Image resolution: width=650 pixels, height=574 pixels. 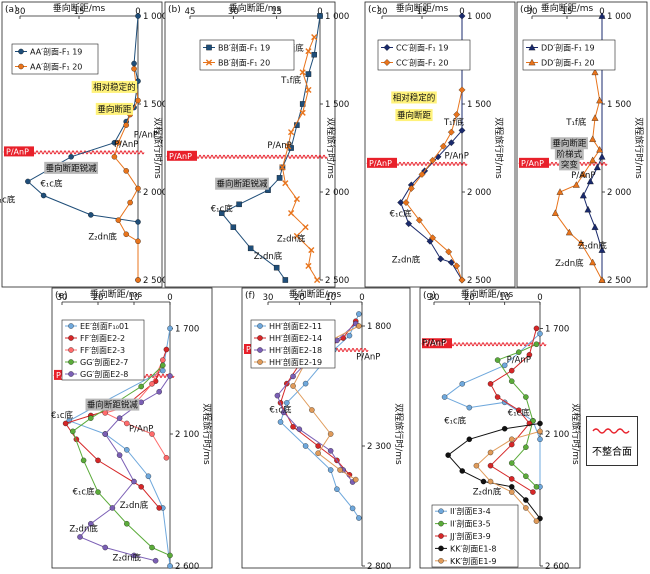 What do you see at coordinates (190, 12) in the screenshot?
I see `x-tick-label: 45` at bounding box center [190, 12].